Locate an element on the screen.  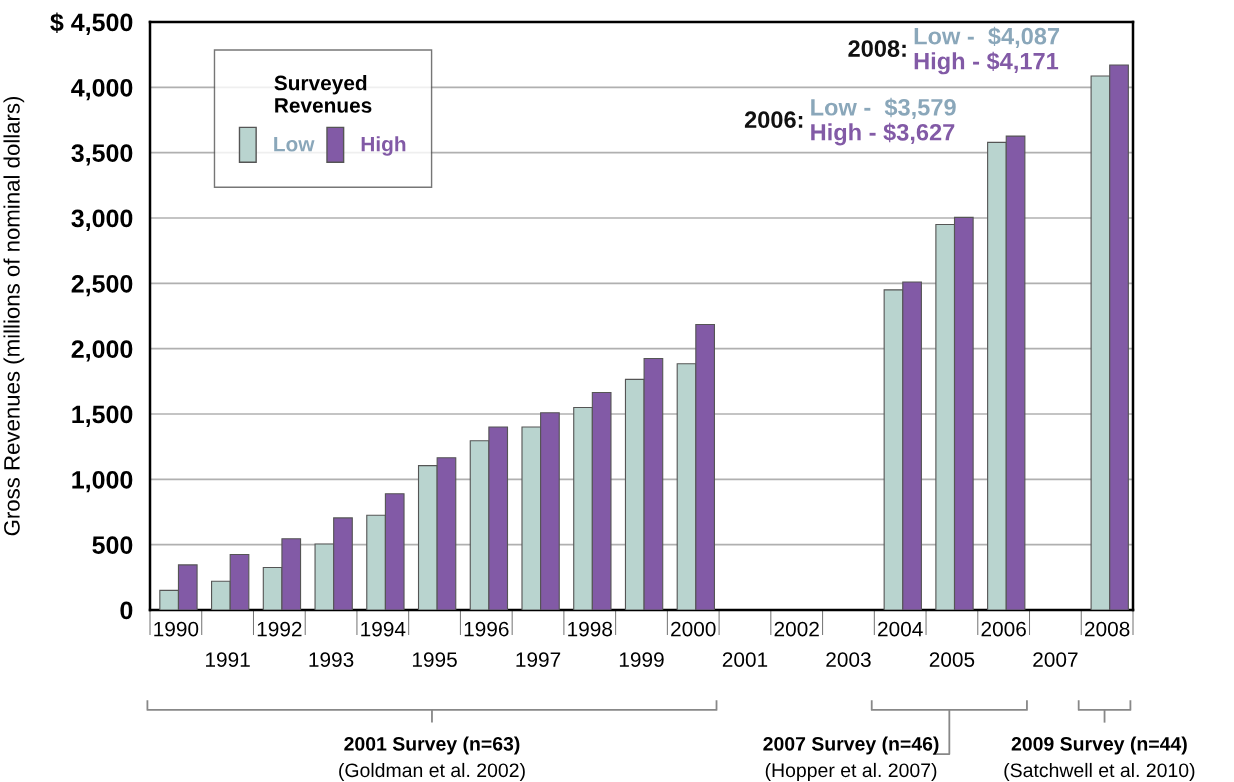
annotation: High - $3,627 is located at coordinates (883, 134).